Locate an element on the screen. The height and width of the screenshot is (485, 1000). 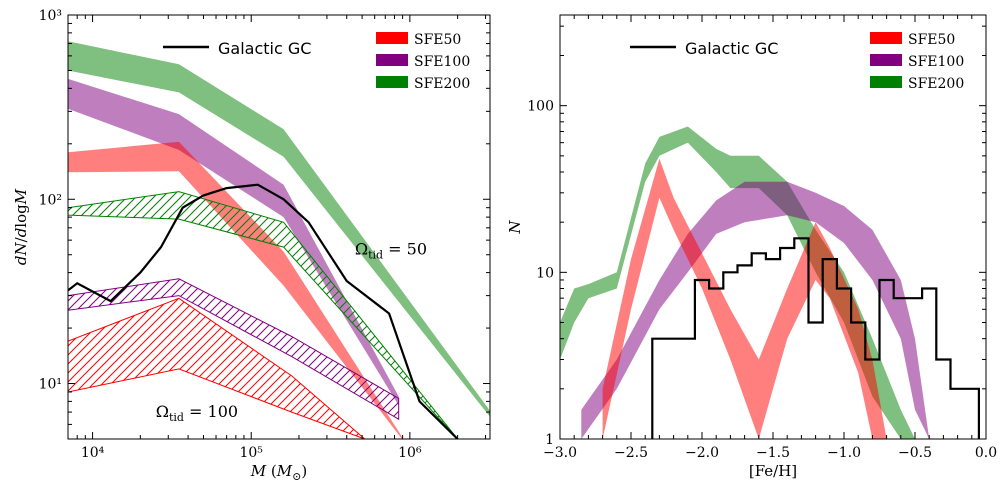
x-tick-label: 10⁴ is located at coordinates (93, 453).